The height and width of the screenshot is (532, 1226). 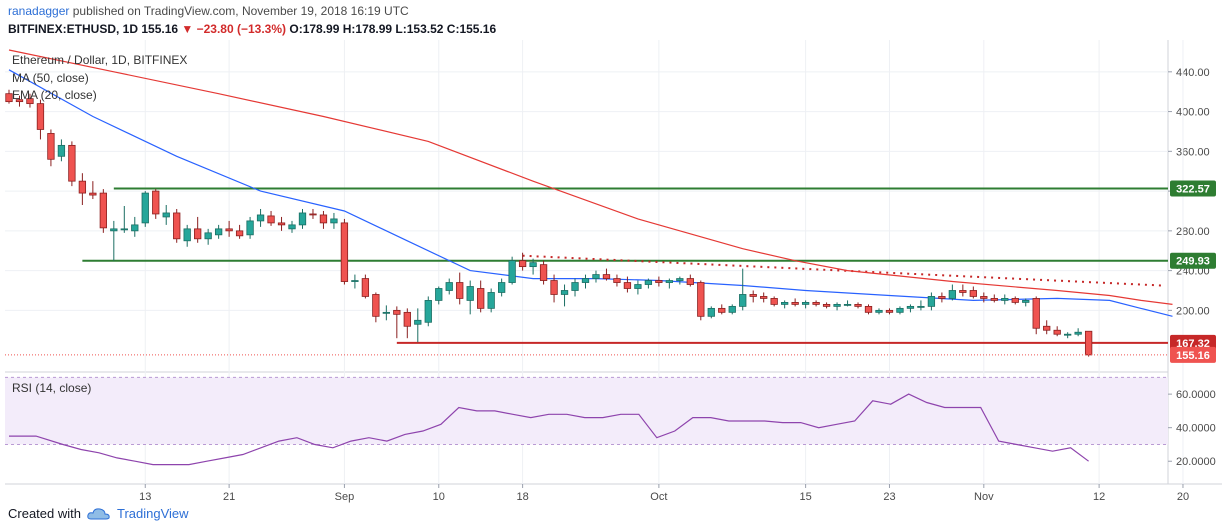 I want to click on horizontal-line-label: 167.32, so click(x=1193, y=344).